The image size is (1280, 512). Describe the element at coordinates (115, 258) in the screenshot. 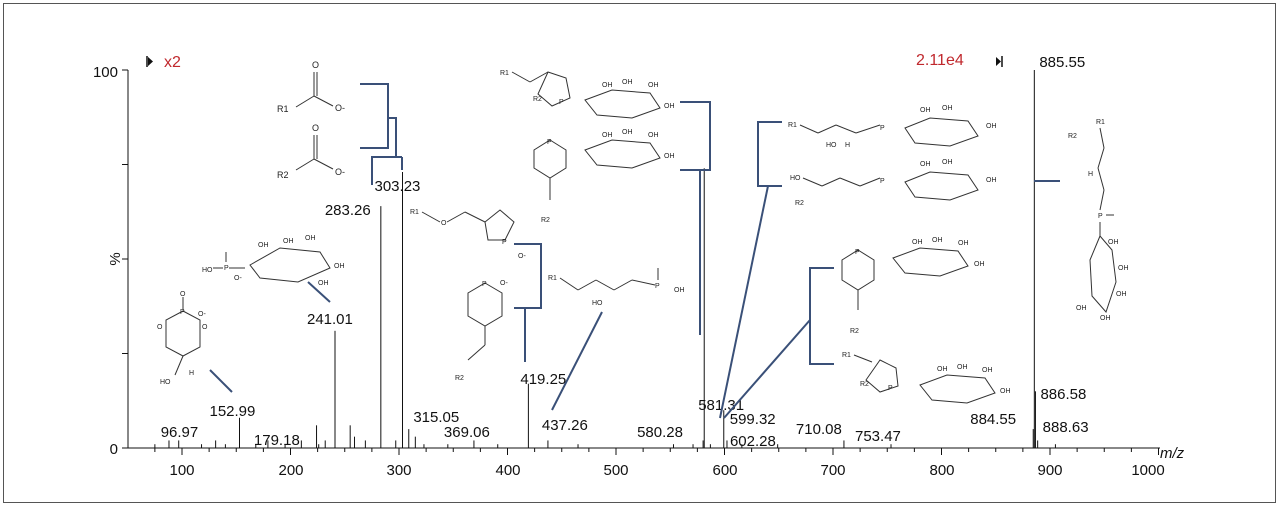

I see `y-axis-title: %` at that location.